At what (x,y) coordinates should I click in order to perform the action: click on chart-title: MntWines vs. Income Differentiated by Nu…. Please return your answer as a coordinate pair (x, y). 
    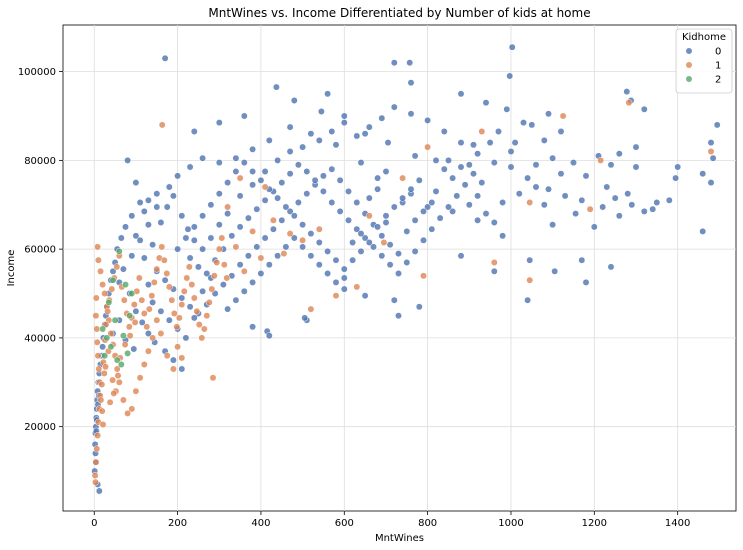
    Looking at the image, I should click on (399, 13).